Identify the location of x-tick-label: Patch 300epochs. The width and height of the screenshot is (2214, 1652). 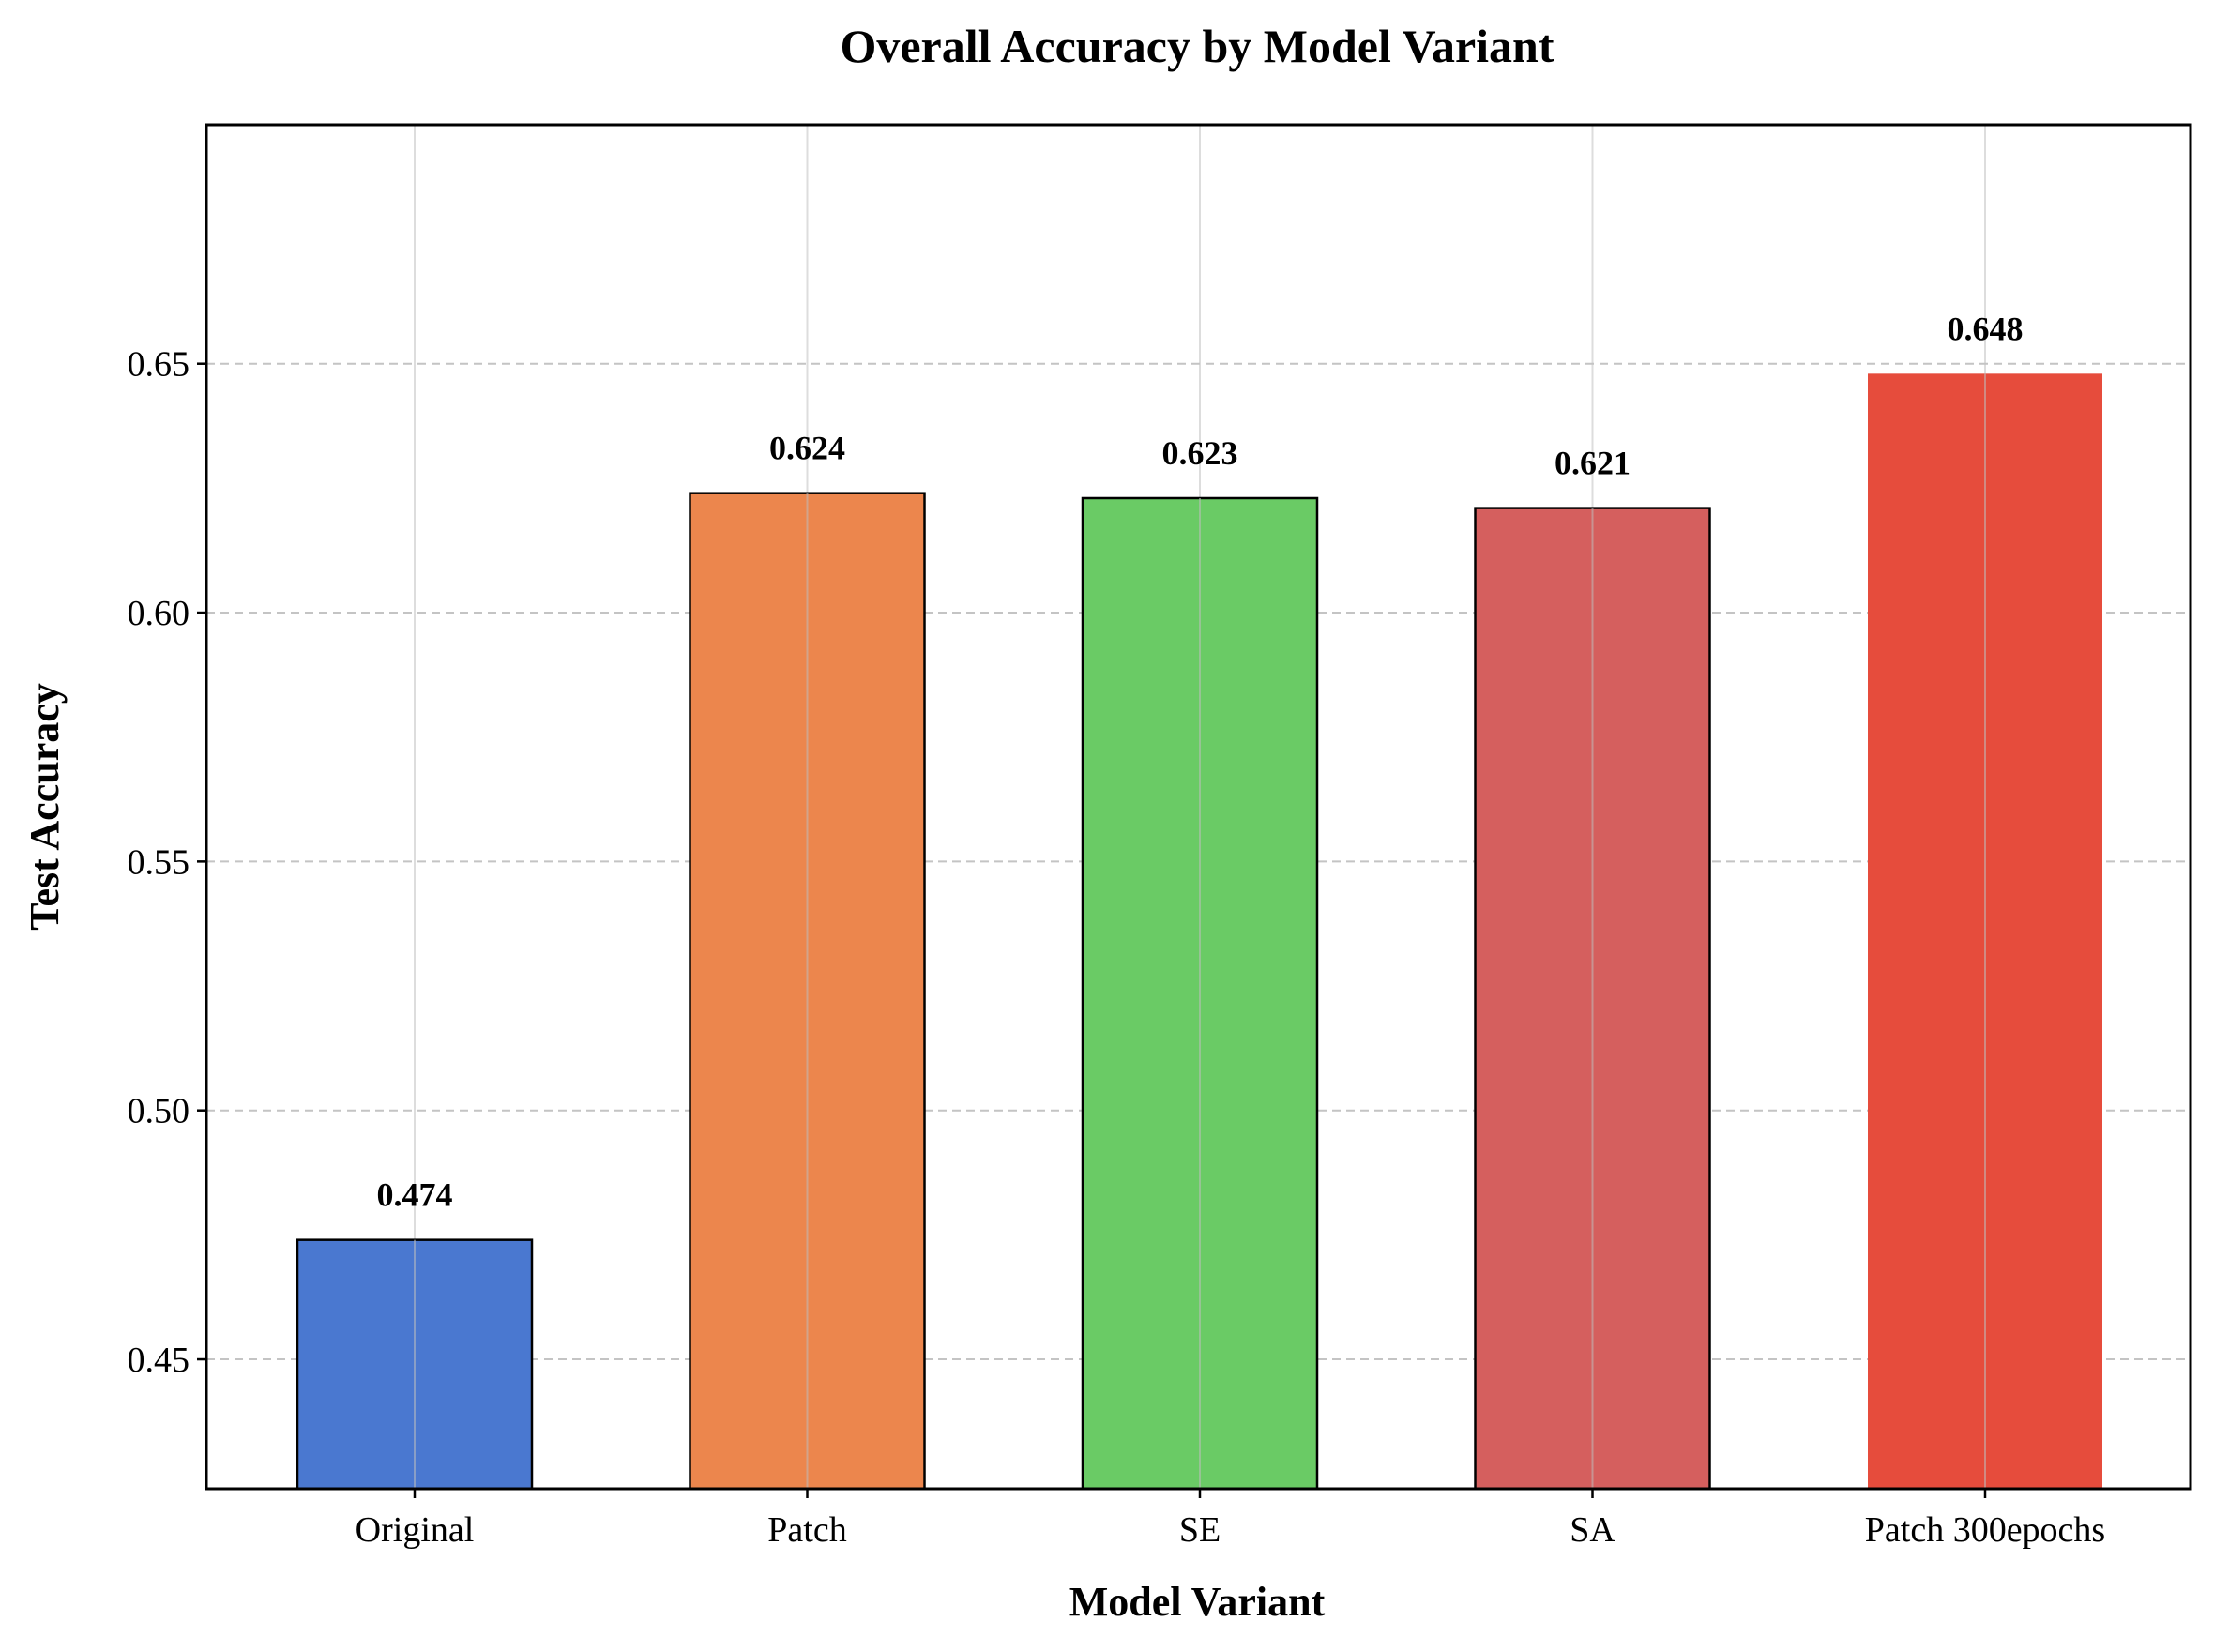
(1985, 1530).